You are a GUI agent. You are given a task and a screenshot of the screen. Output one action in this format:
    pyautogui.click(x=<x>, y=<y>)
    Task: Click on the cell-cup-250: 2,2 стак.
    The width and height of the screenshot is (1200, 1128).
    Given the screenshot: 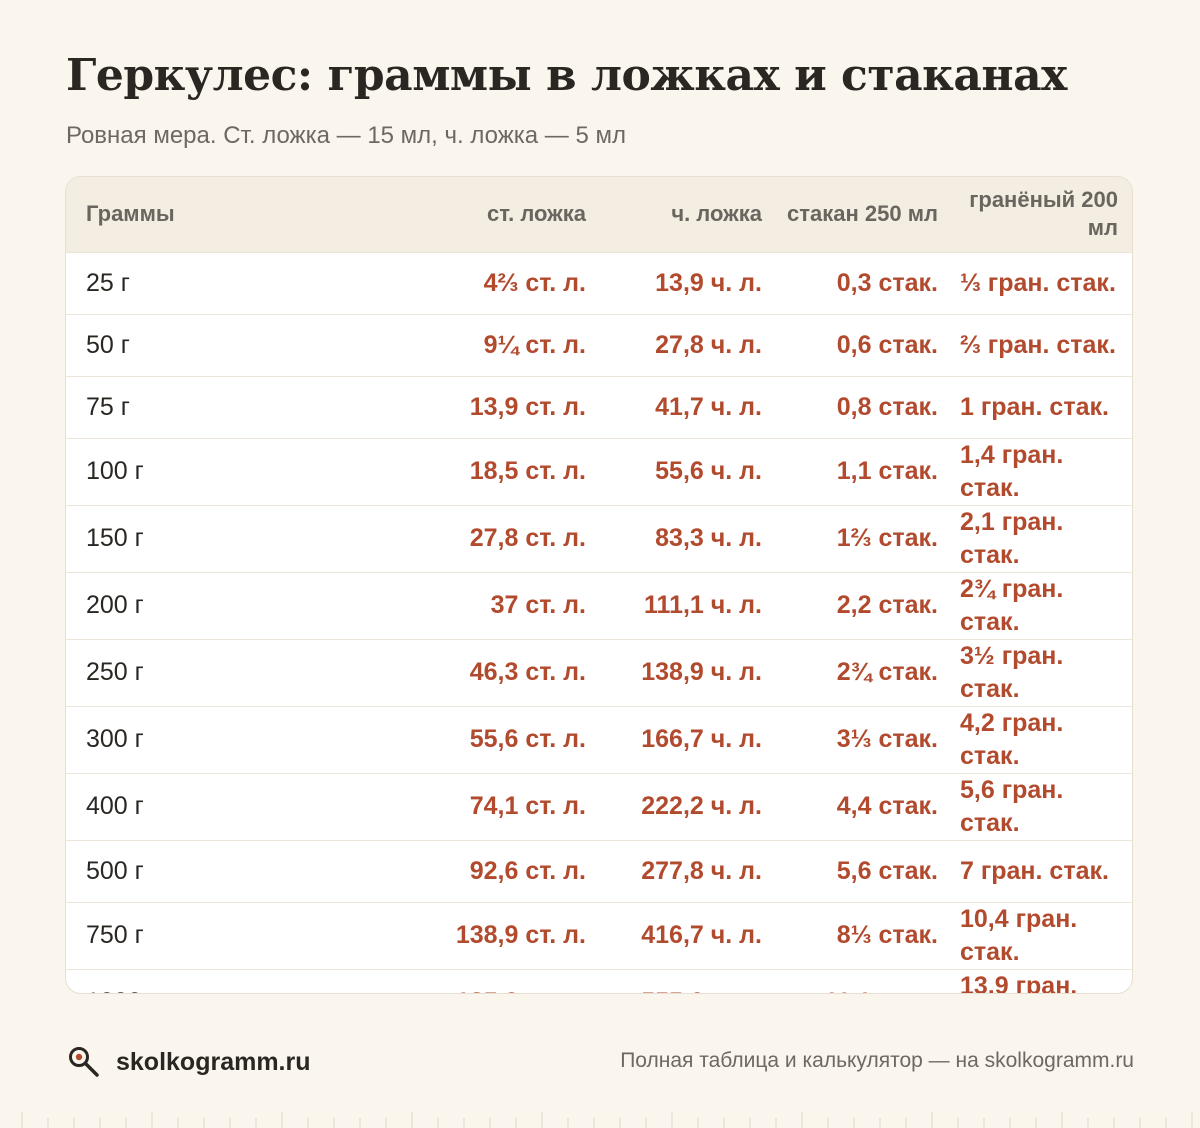 What is the action you would take?
    pyautogui.click(x=887, y=605)
    